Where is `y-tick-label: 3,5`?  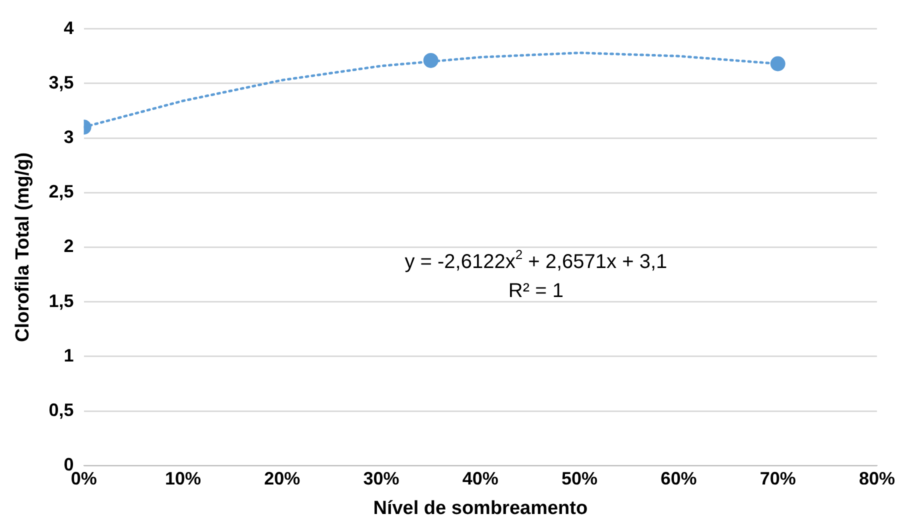
y-tick-label: 3,5 is located at coordinates (61, 82).